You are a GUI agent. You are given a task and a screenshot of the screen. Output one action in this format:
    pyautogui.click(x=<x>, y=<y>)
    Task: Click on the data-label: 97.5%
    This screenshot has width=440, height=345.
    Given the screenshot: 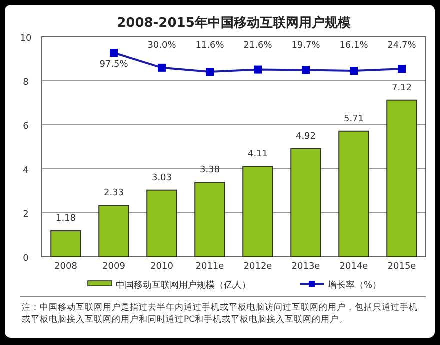 What is the action you would take?
    pyautogui.click(x=114, y=65)
    